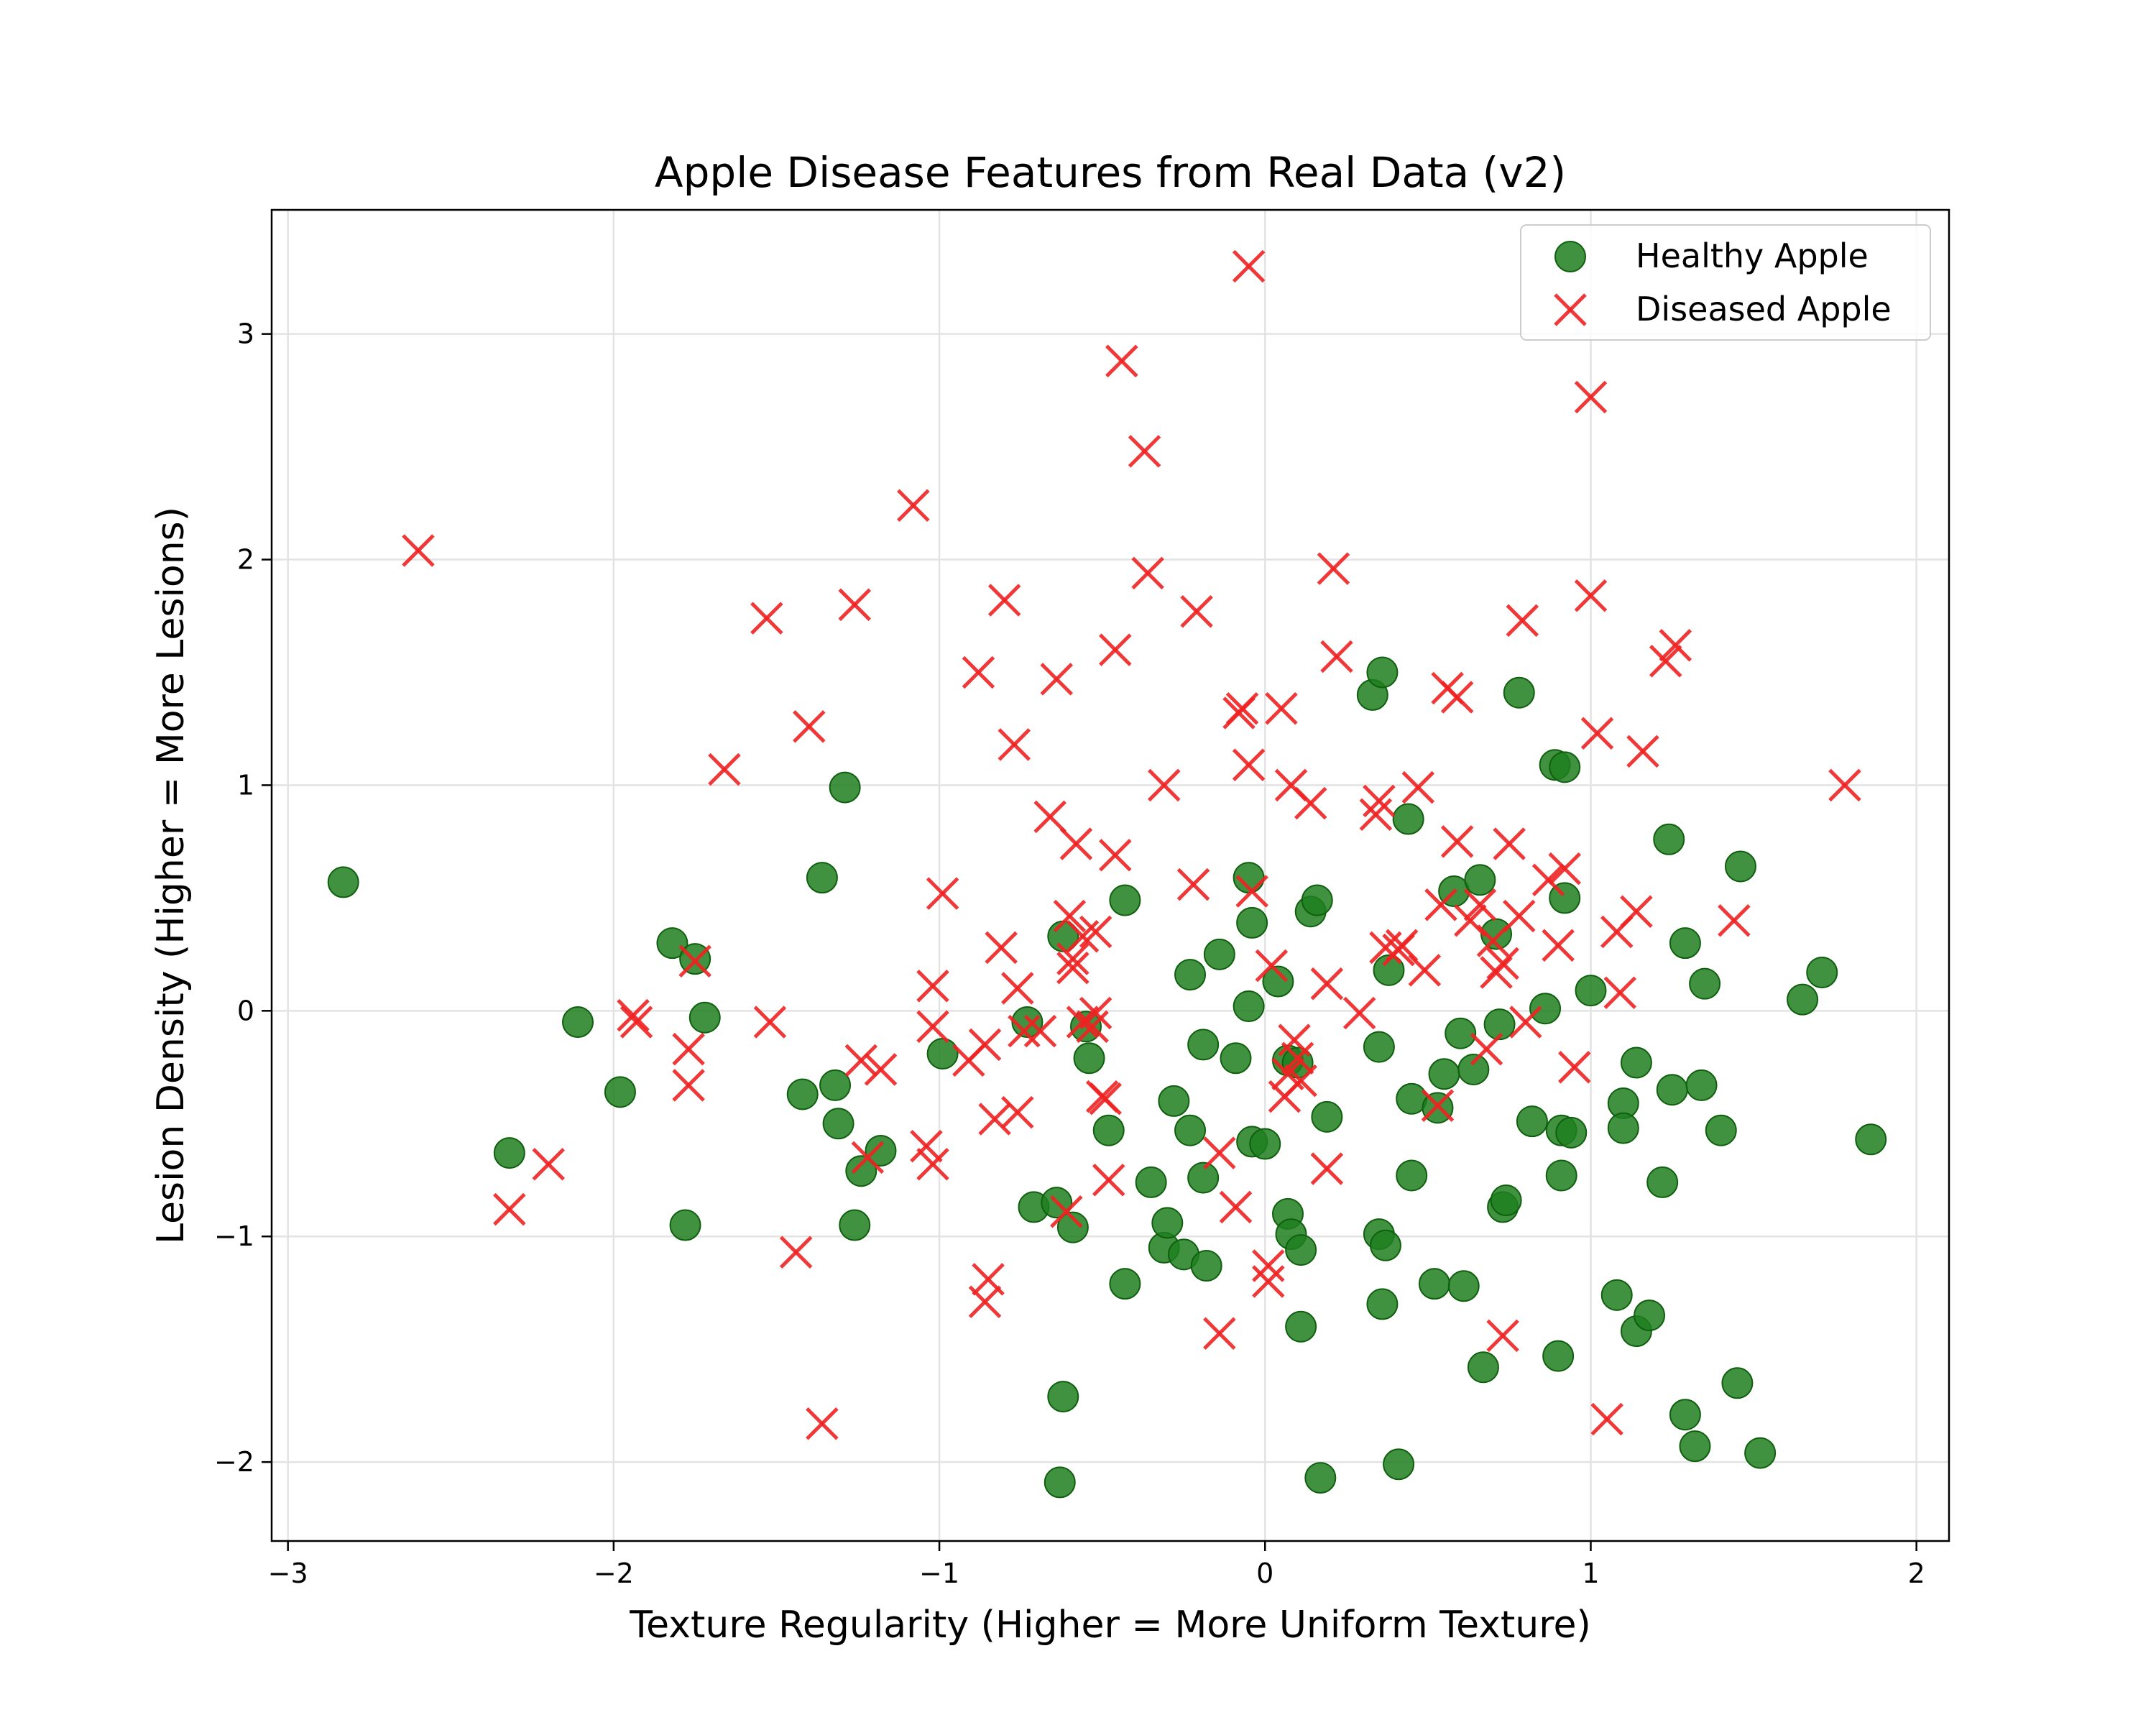 This screenshot has width=2156, height=1725. Describe the element at coordinates (614, 1573) in the screenshot. I see `x-tick-label: −2` at that location.